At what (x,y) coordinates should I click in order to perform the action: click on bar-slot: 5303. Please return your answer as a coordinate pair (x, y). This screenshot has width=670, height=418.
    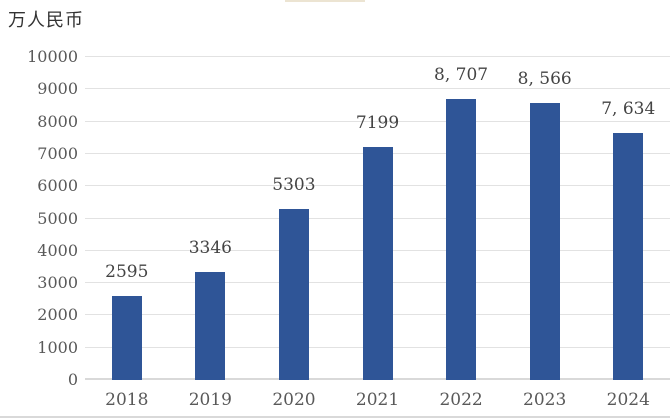
    Looking at the image, I should click on (294, 218).